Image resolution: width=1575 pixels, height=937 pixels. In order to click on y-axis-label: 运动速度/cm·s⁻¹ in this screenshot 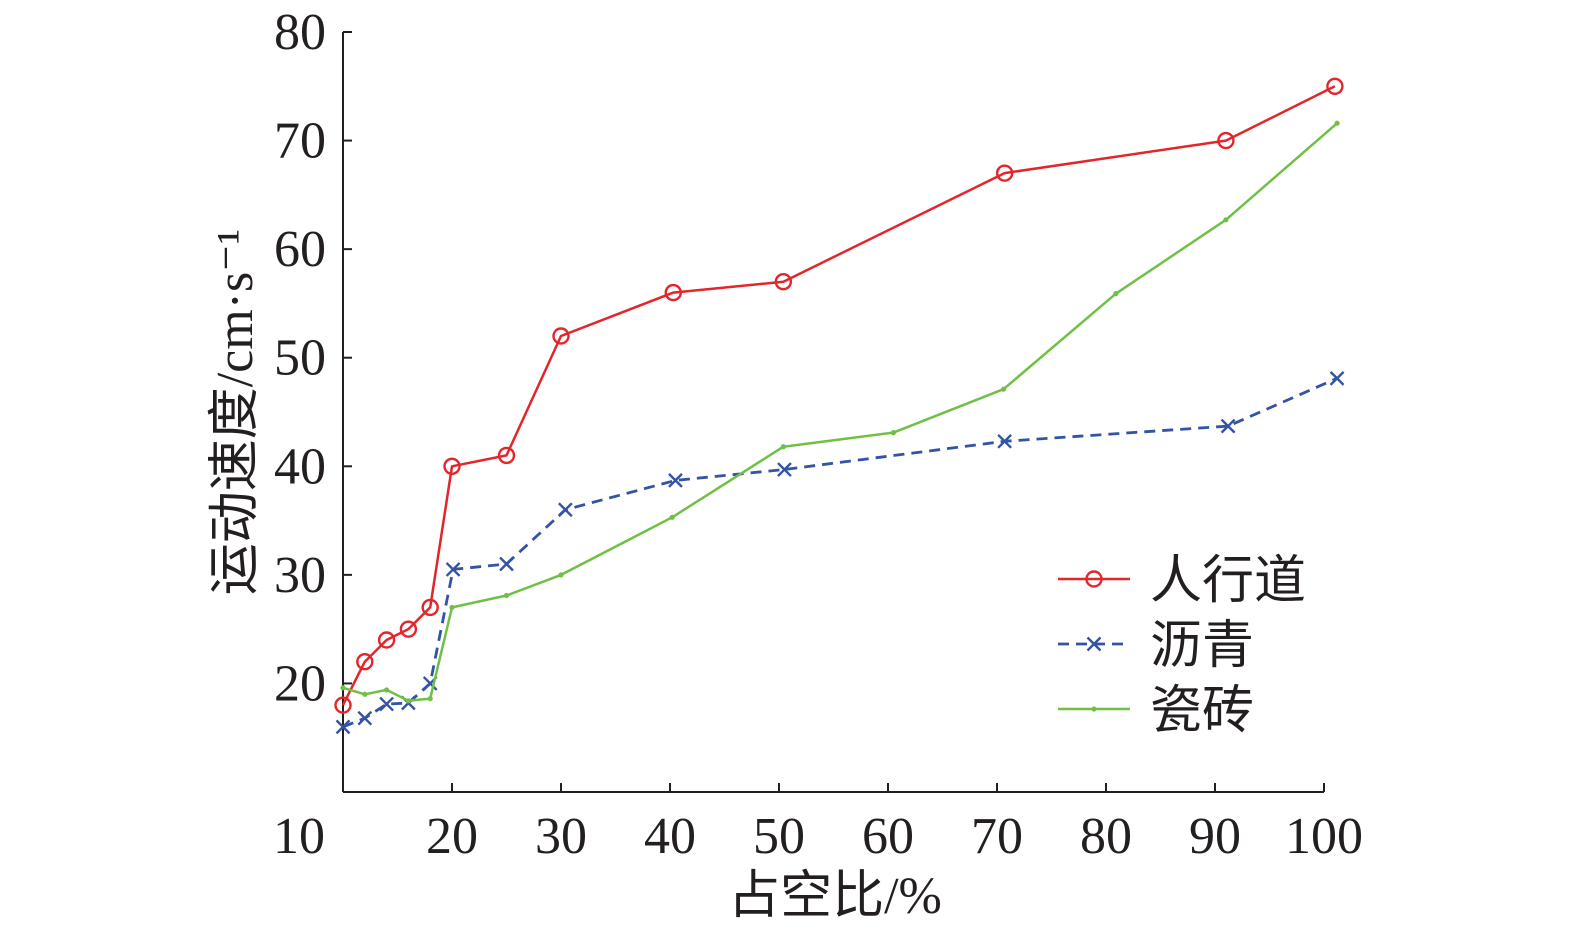, I will do `click(235, 412)`.